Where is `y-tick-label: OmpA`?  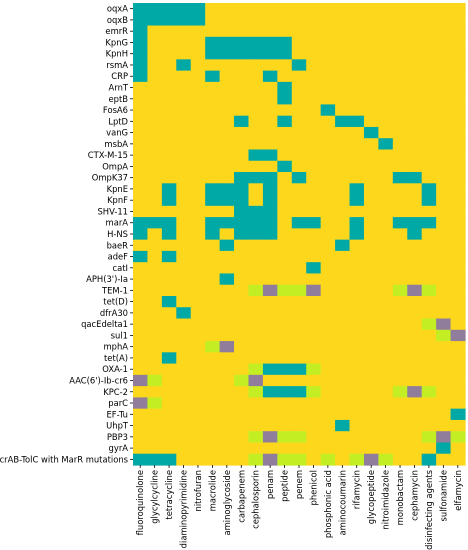 y-tick-label: OmpA is located at coordinates (115, 166).